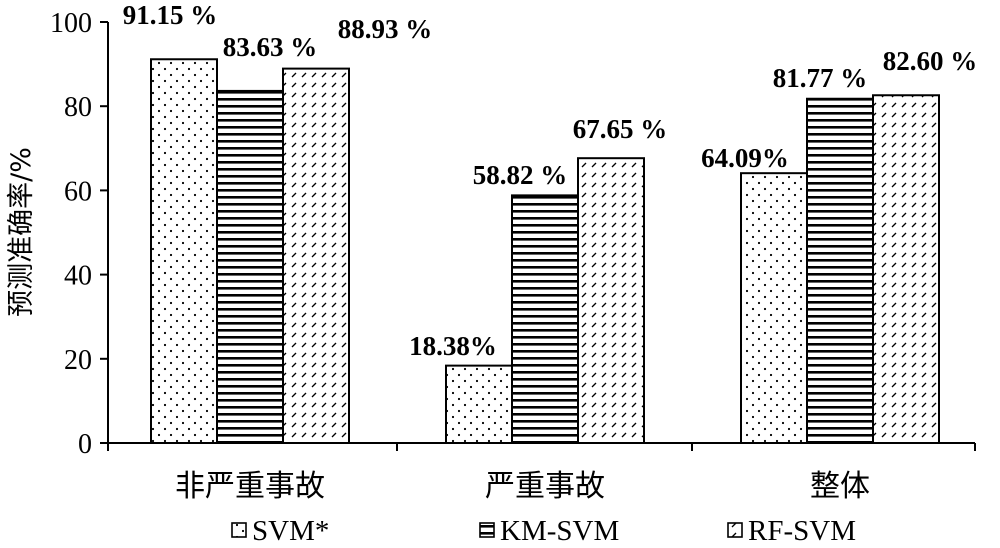 This screenshot has width=1000, height=548. What do you see at coordinates (78, 360) in the screenshot?
I see `y-tick-label: 20` at bounding box center [78, 360].